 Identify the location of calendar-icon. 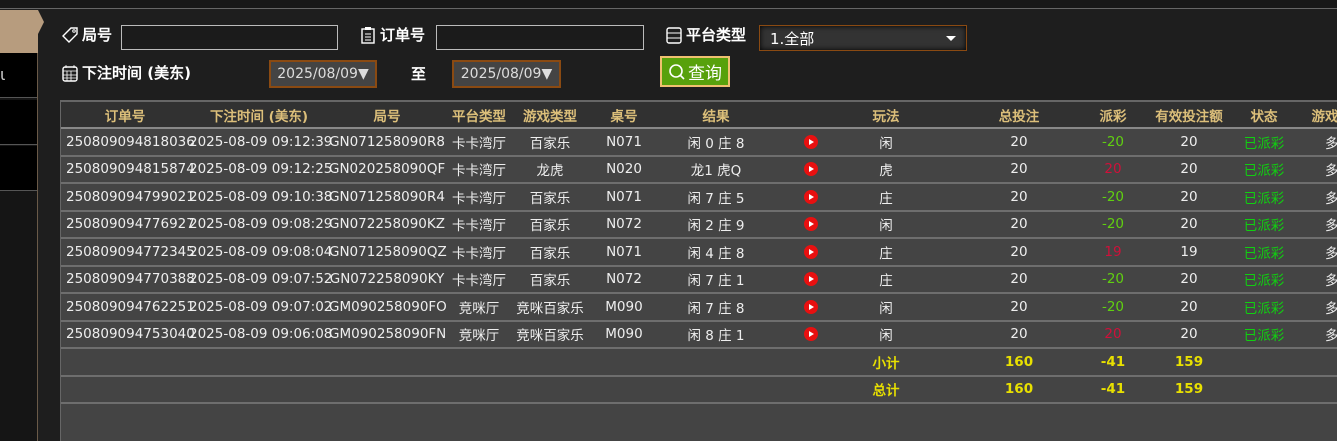
(70, 73).